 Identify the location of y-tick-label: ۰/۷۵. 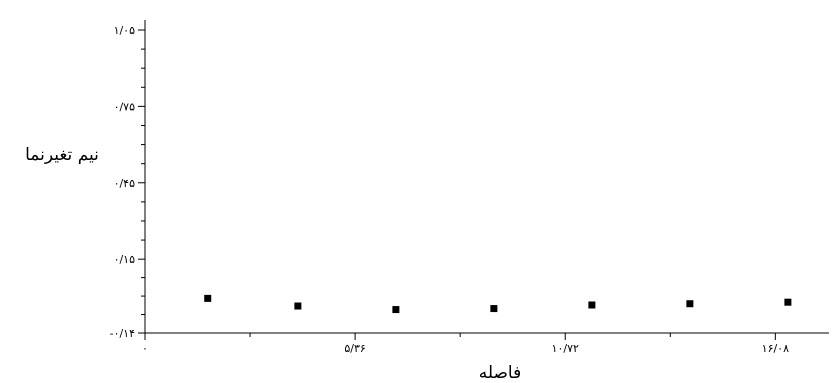
(125, 106).